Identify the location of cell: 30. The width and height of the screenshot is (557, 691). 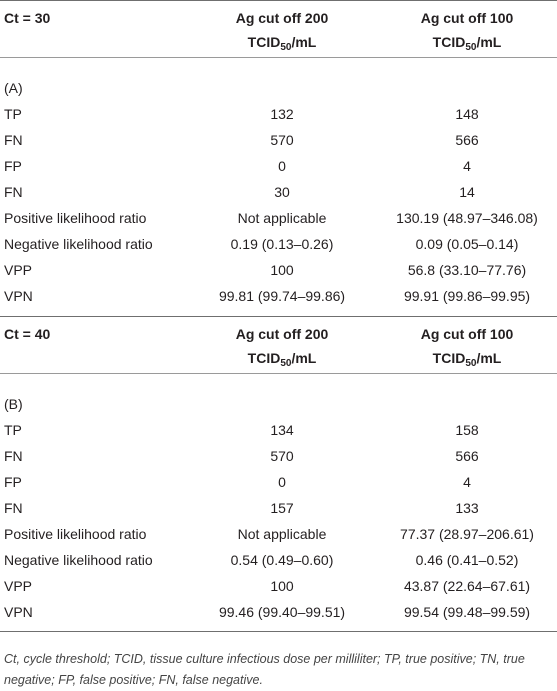
(282, 192).